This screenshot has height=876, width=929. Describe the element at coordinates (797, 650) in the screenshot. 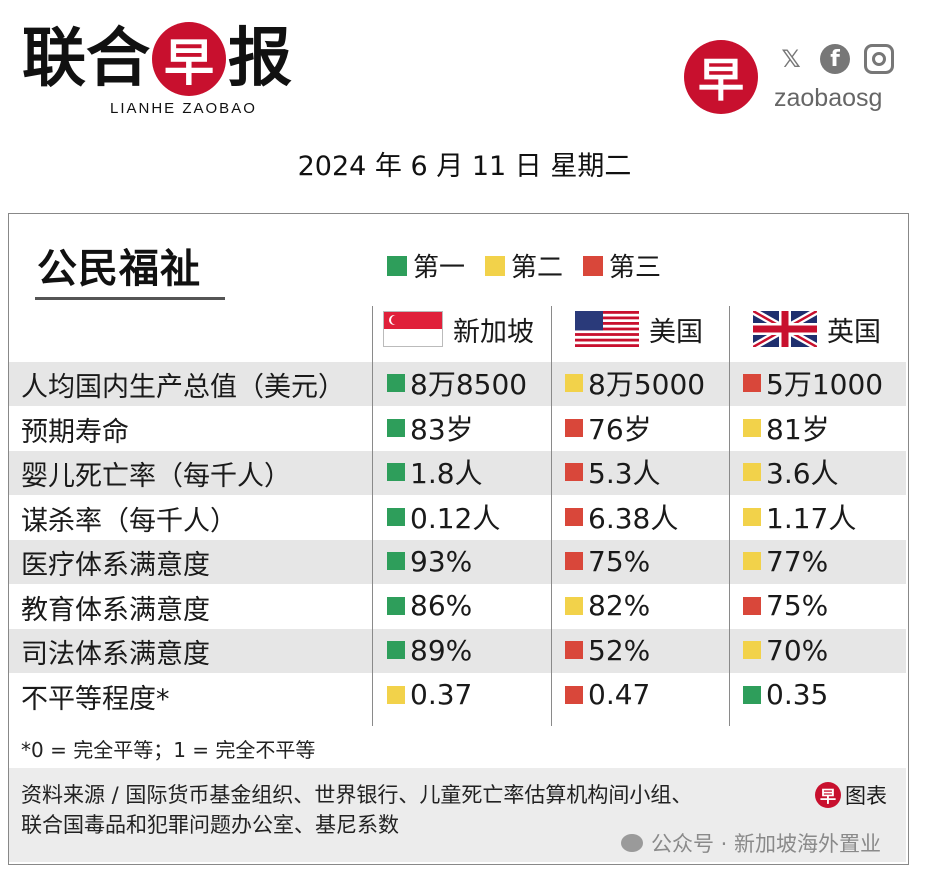

I see `cell-value: 70%` at that location.